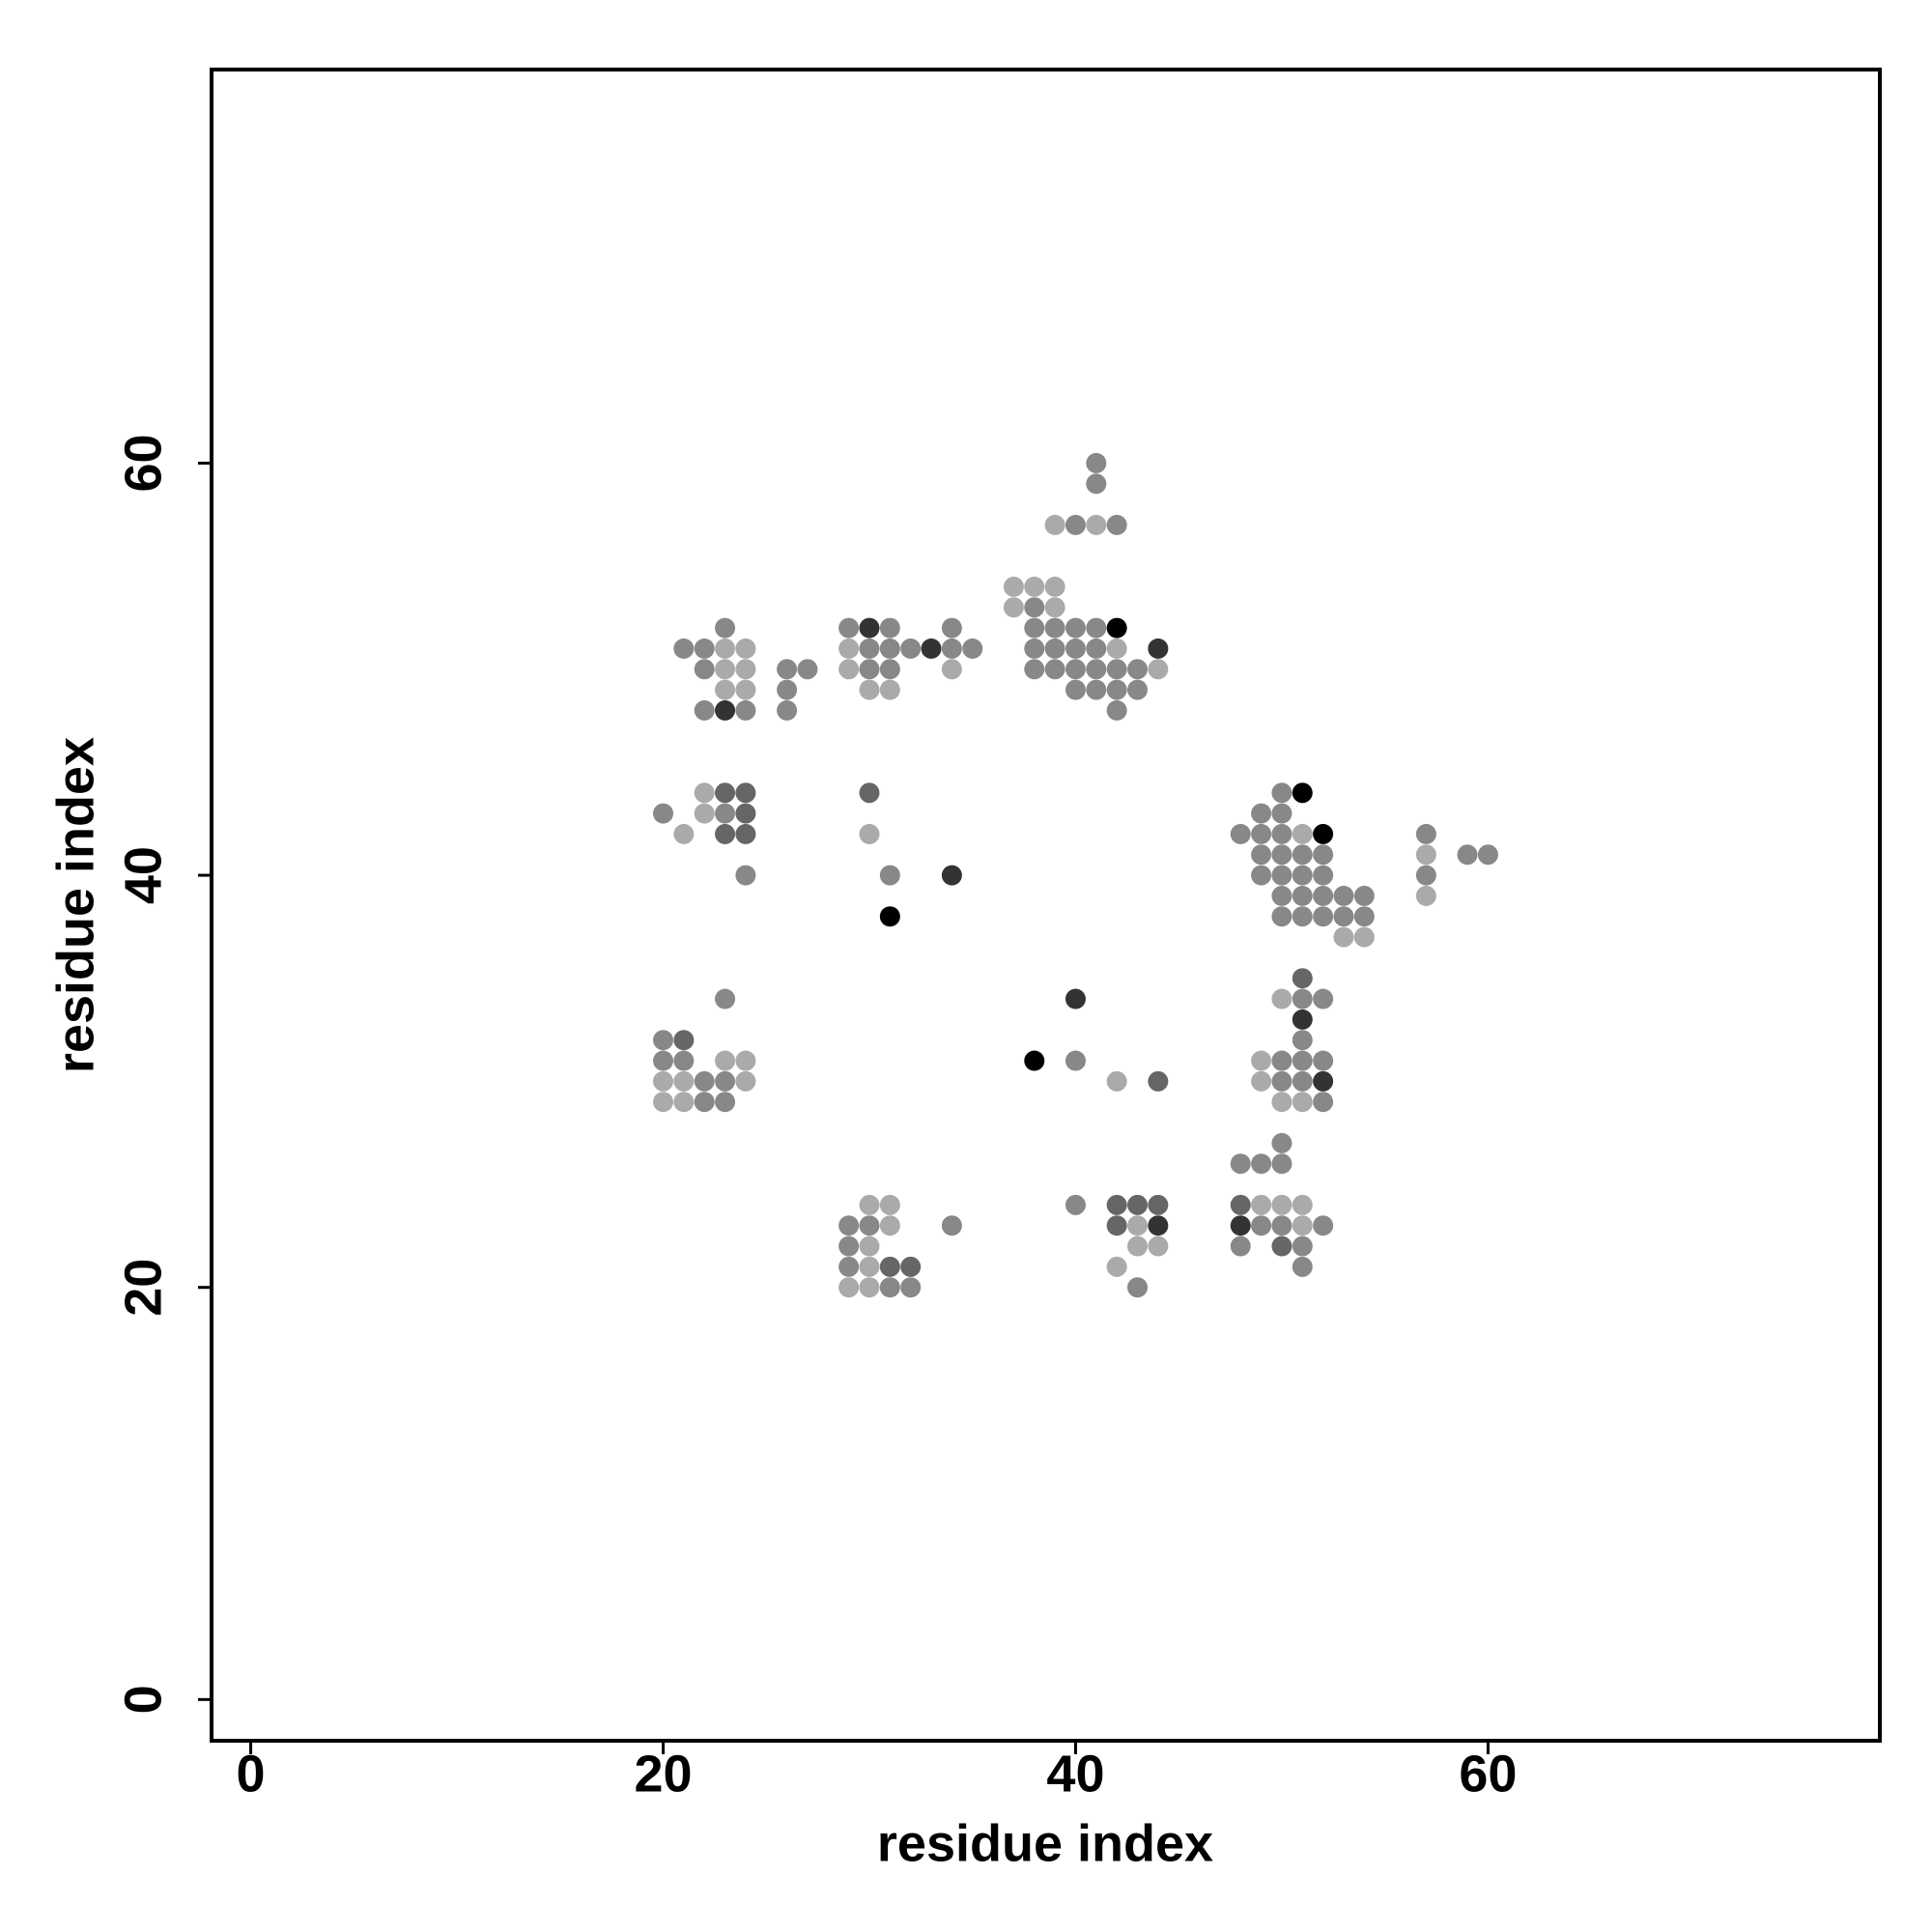 The height and width of the screenshot is (1932, 1932). I want to click on y-tick-label: 0, so click(143, 1699).